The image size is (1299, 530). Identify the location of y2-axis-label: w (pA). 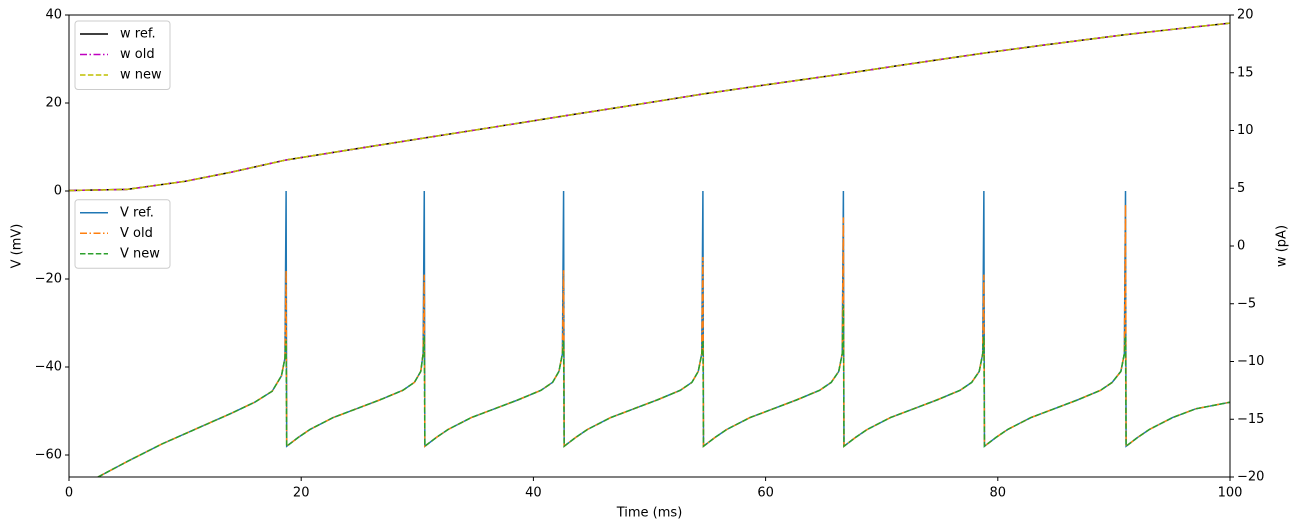
(1282, 246).